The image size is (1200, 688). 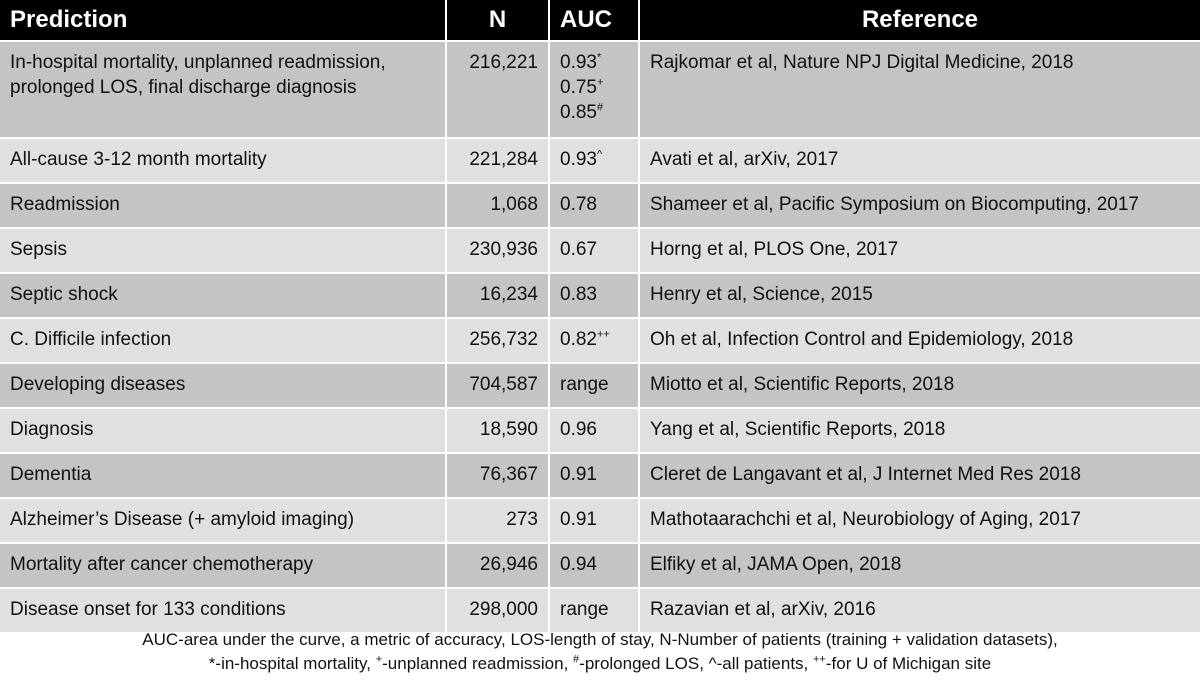 What do you see at coordinates (498, 521) in the screenshot?
I see `cell-n: 273` at bounding box center [498, 521].